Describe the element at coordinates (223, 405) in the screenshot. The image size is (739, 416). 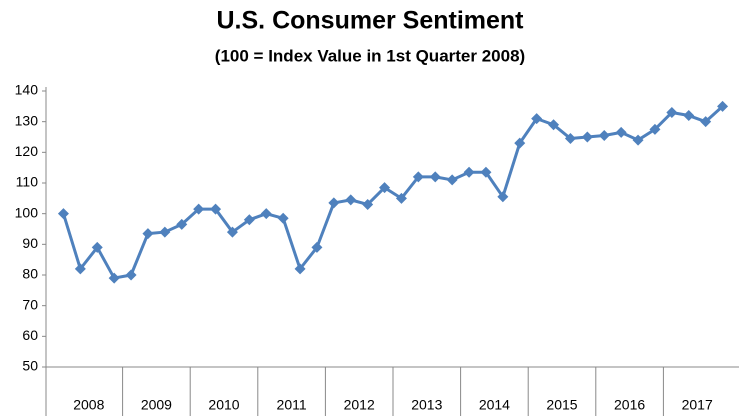
I see `x-group-label: 2010` at that location.